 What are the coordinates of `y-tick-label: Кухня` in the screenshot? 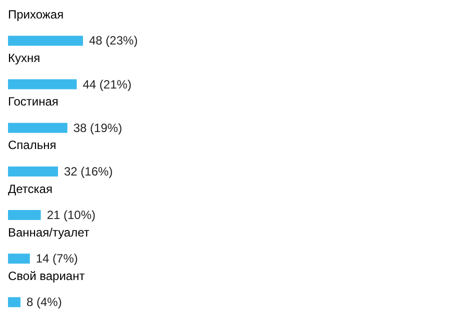 It's located at (24, 58).